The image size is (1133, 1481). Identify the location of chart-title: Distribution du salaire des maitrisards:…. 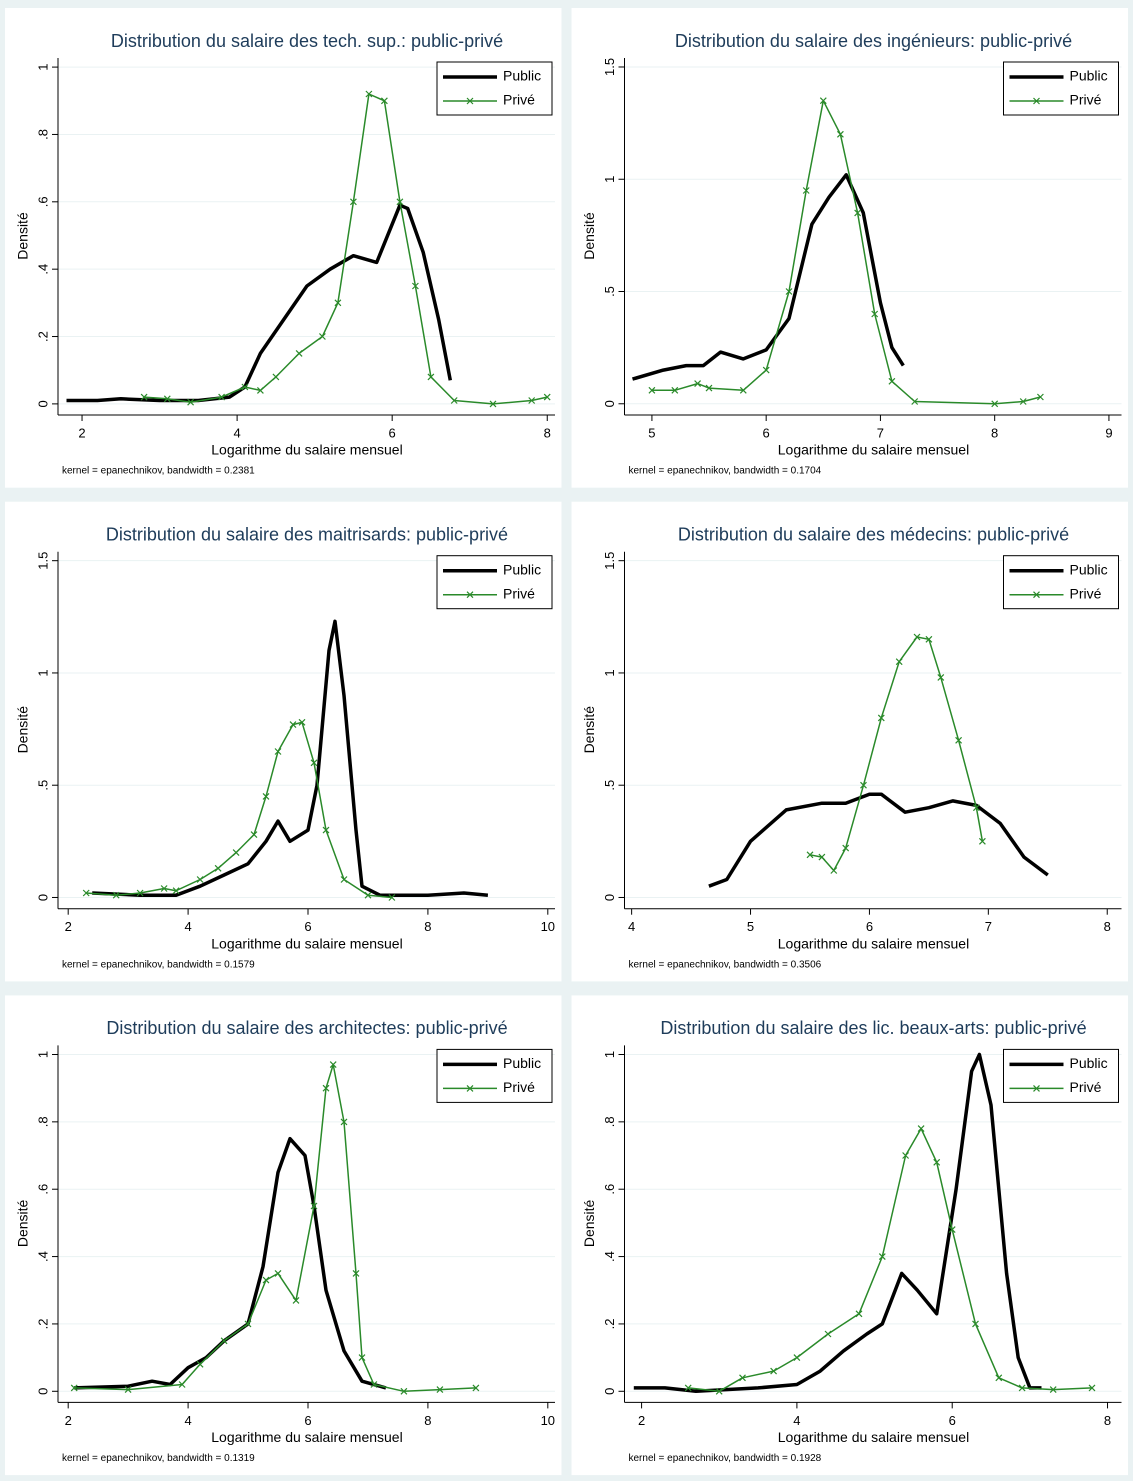
(307, 534).